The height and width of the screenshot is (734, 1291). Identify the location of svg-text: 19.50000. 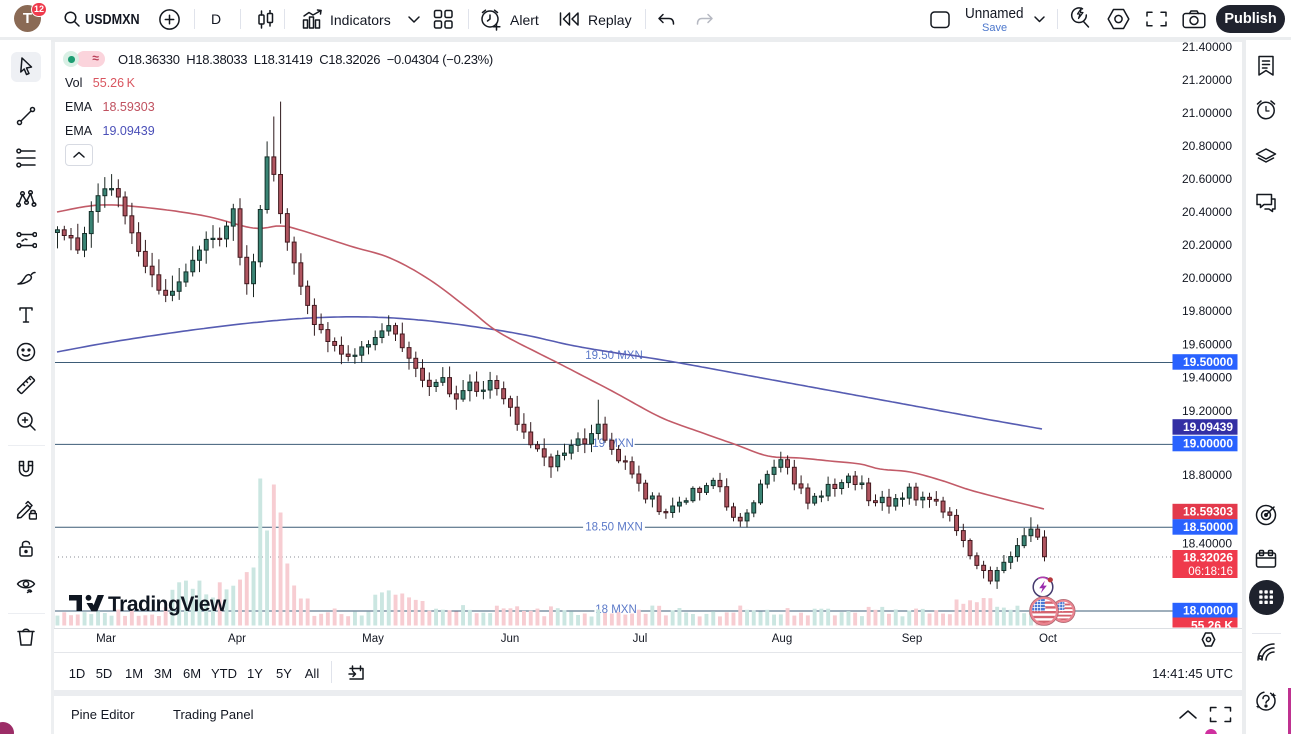
(1208, 362).